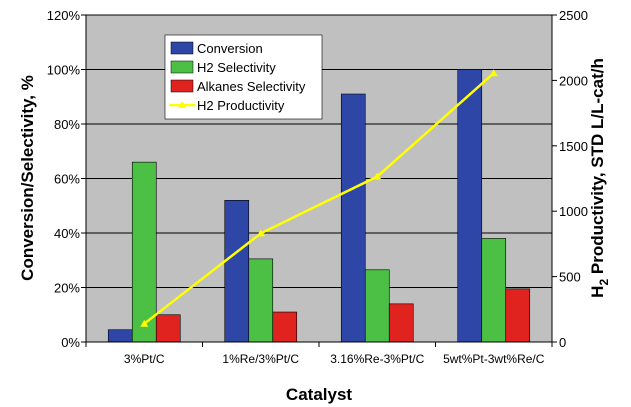 The height and width of the screenshot is (407, 631). Describe the element at coordinates (494, 359) in the screenshot. I see `x-tick-label: 5wt%Pt-3wt%Re/C` at that location.